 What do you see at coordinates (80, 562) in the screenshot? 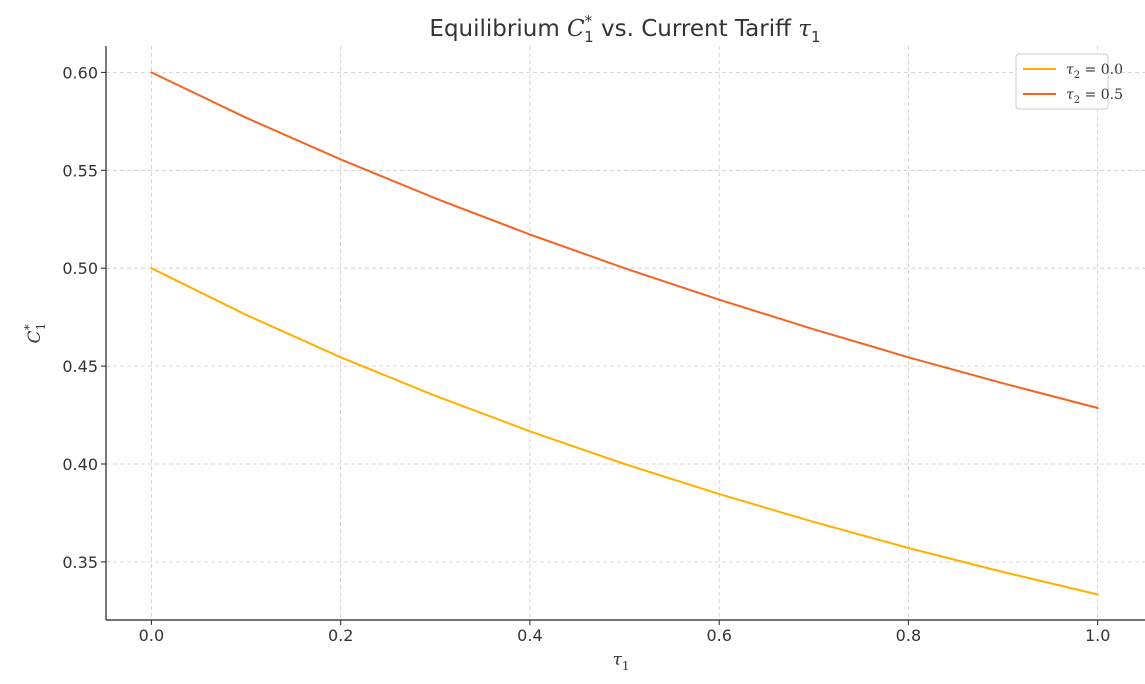
I see `y-tick-label: 0.35` at bounding box center [80, 562].